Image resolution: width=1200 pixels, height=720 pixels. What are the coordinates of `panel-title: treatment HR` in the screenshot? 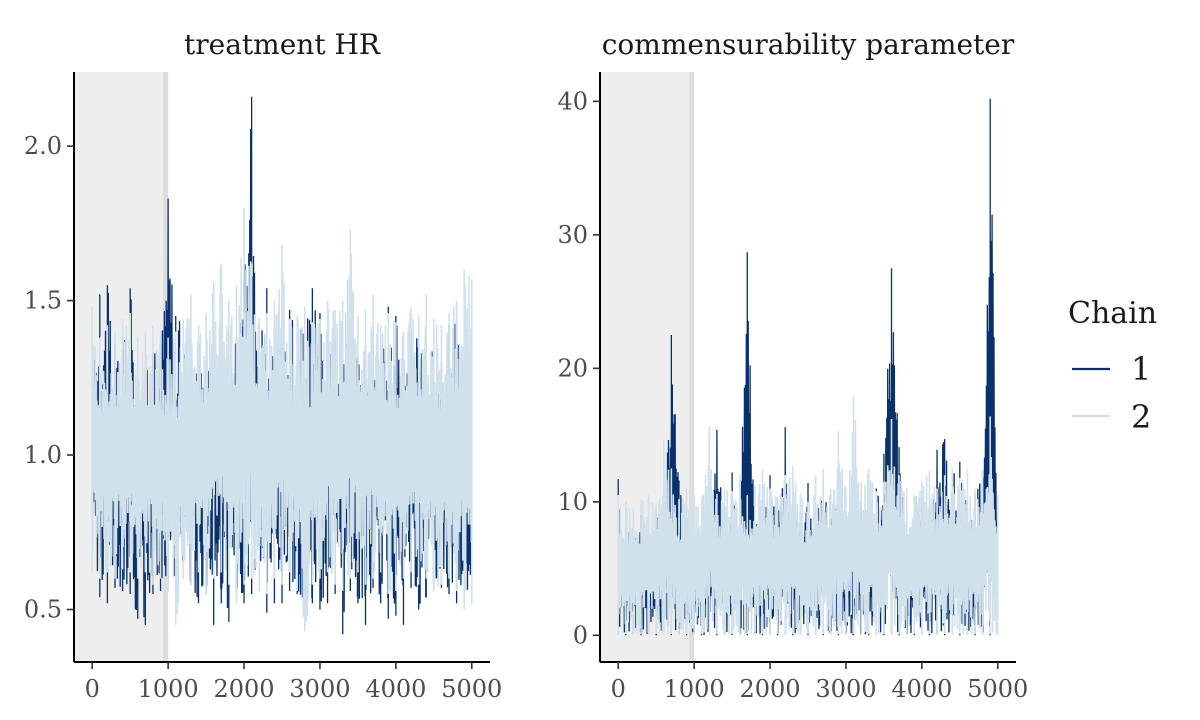 It's located at (282, 44).